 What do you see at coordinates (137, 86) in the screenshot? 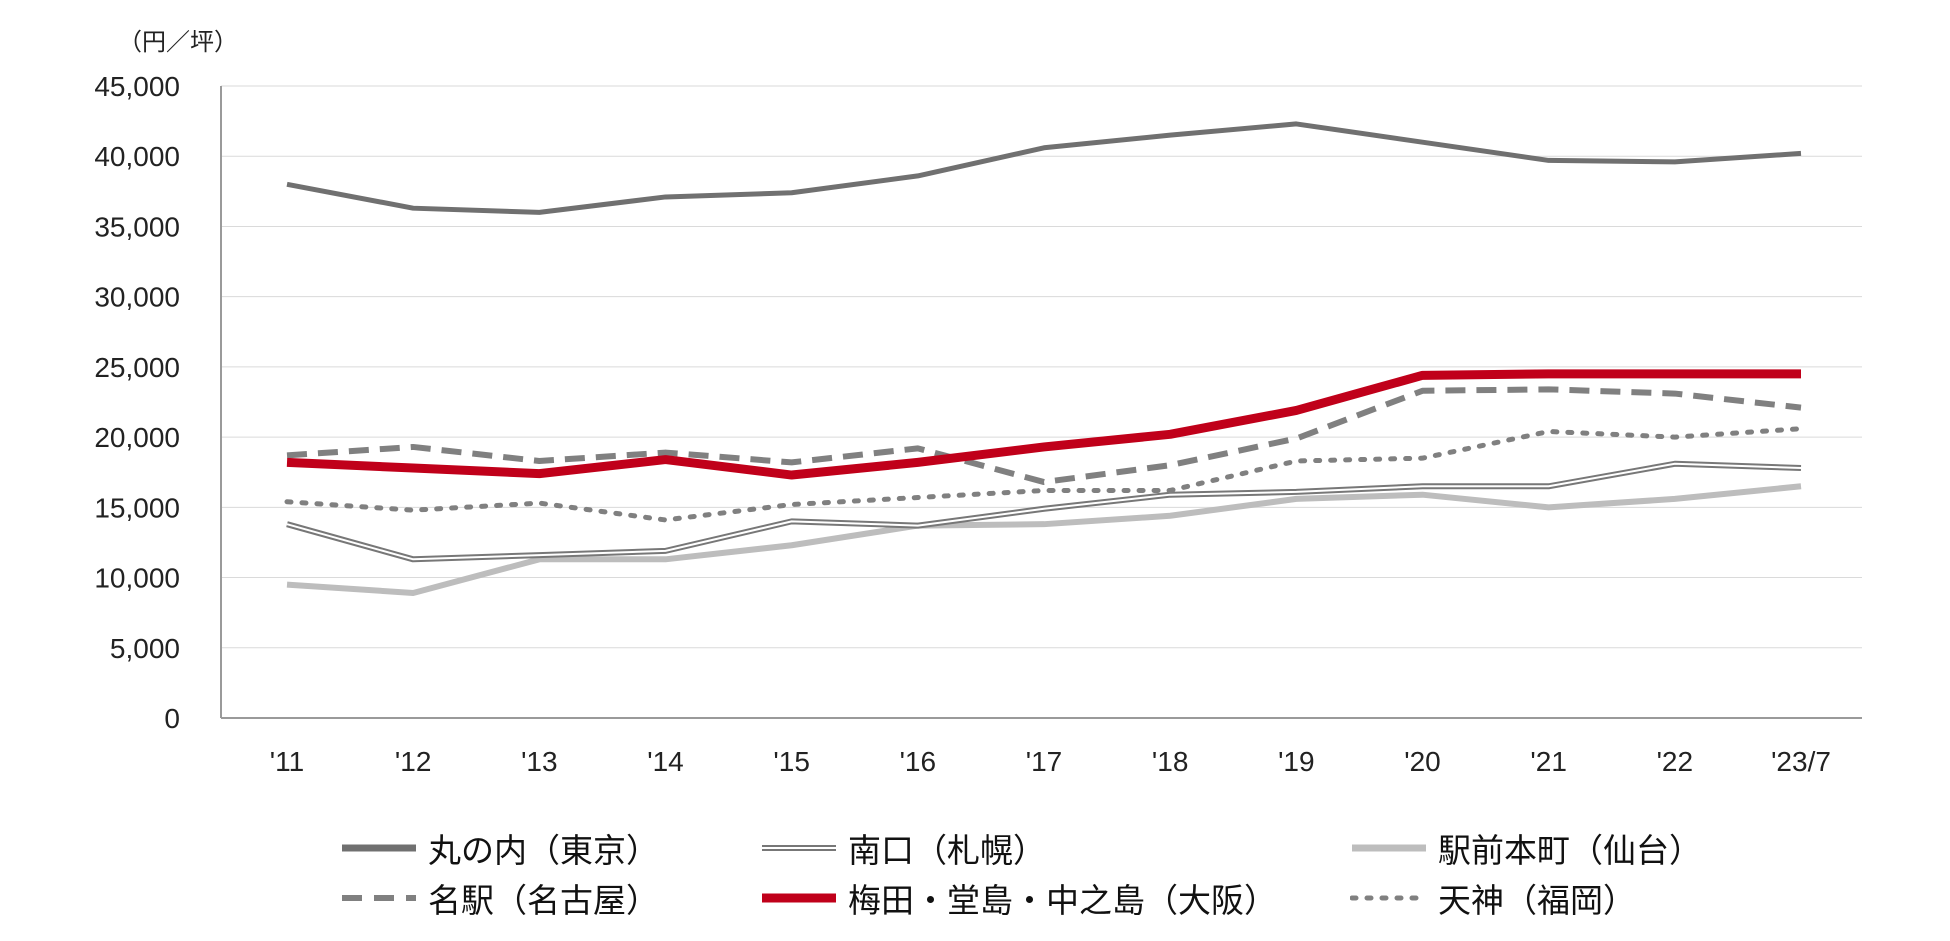
I see `y-tick-label: 45,000` at bounding box center [137, 86].